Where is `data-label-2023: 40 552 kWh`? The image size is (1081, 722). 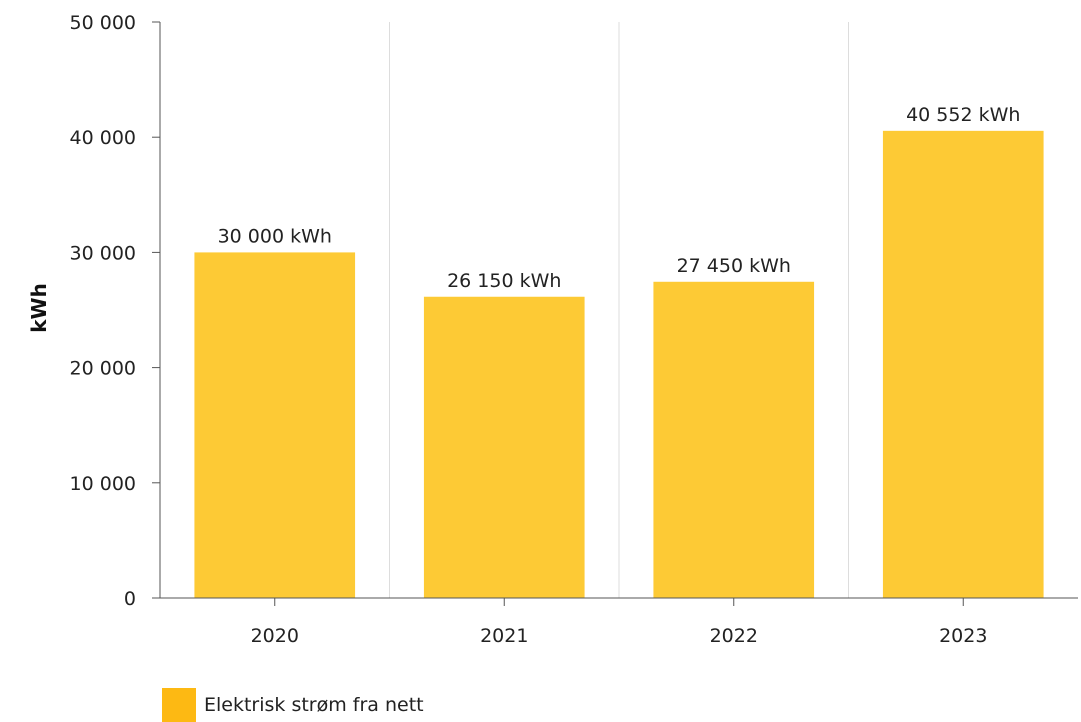 data-label-2023: 40 552 kWh is located at coordinates (963, 115).